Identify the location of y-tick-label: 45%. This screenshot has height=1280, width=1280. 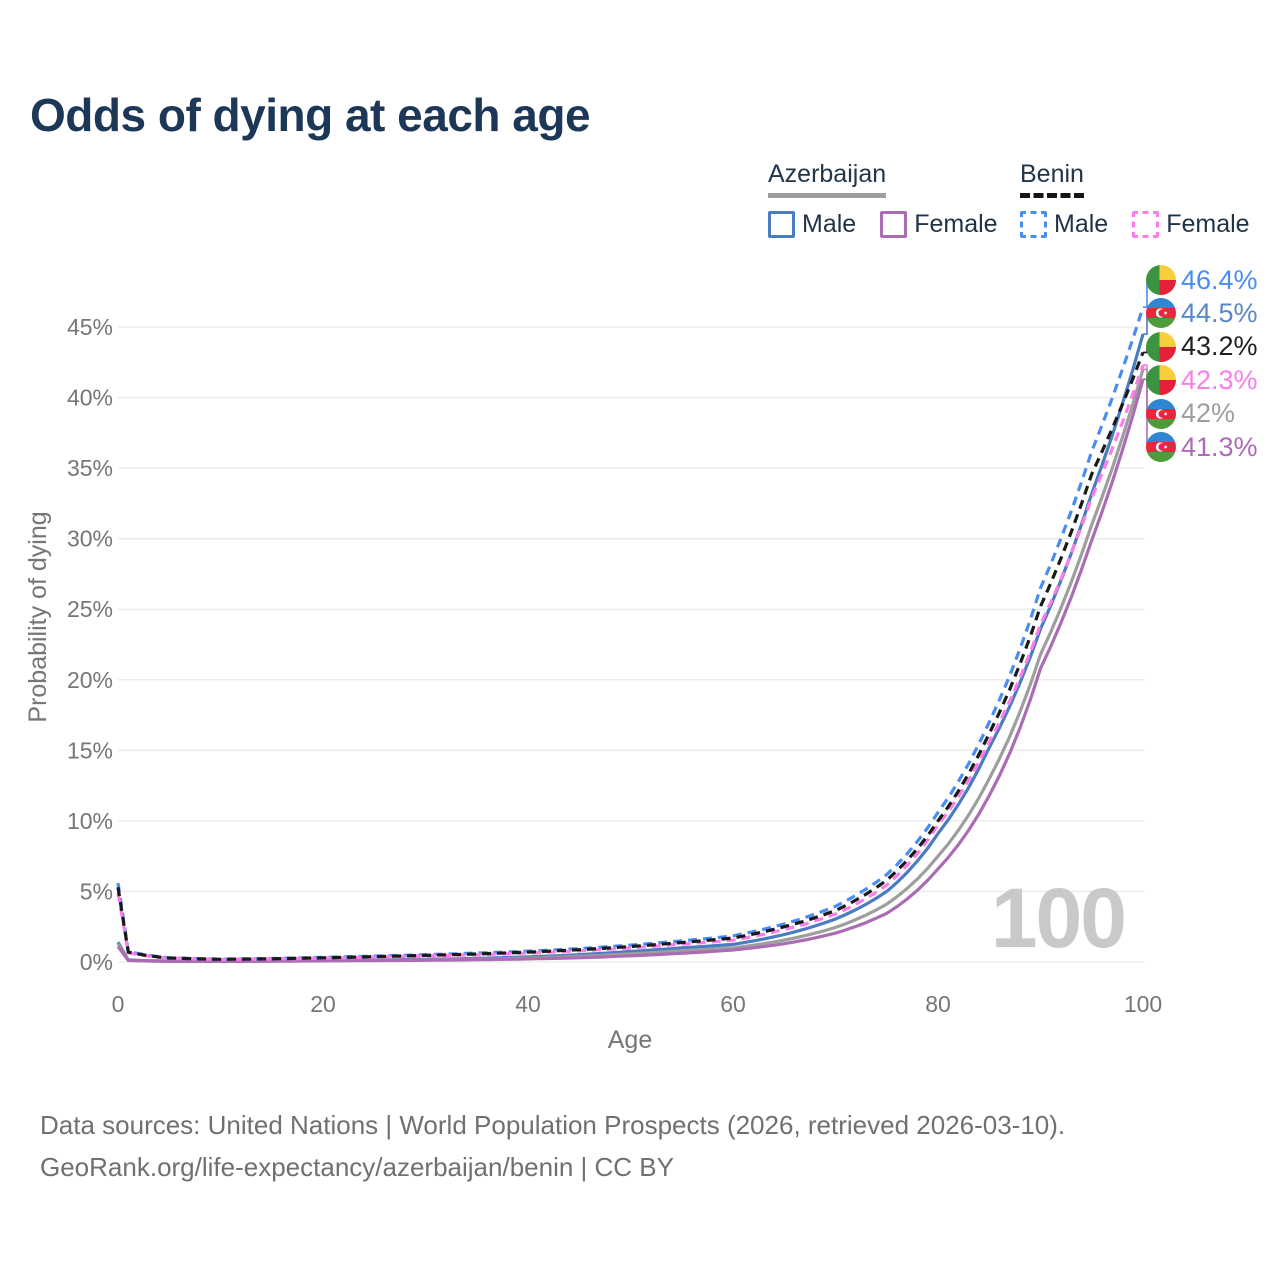
(90, 327).